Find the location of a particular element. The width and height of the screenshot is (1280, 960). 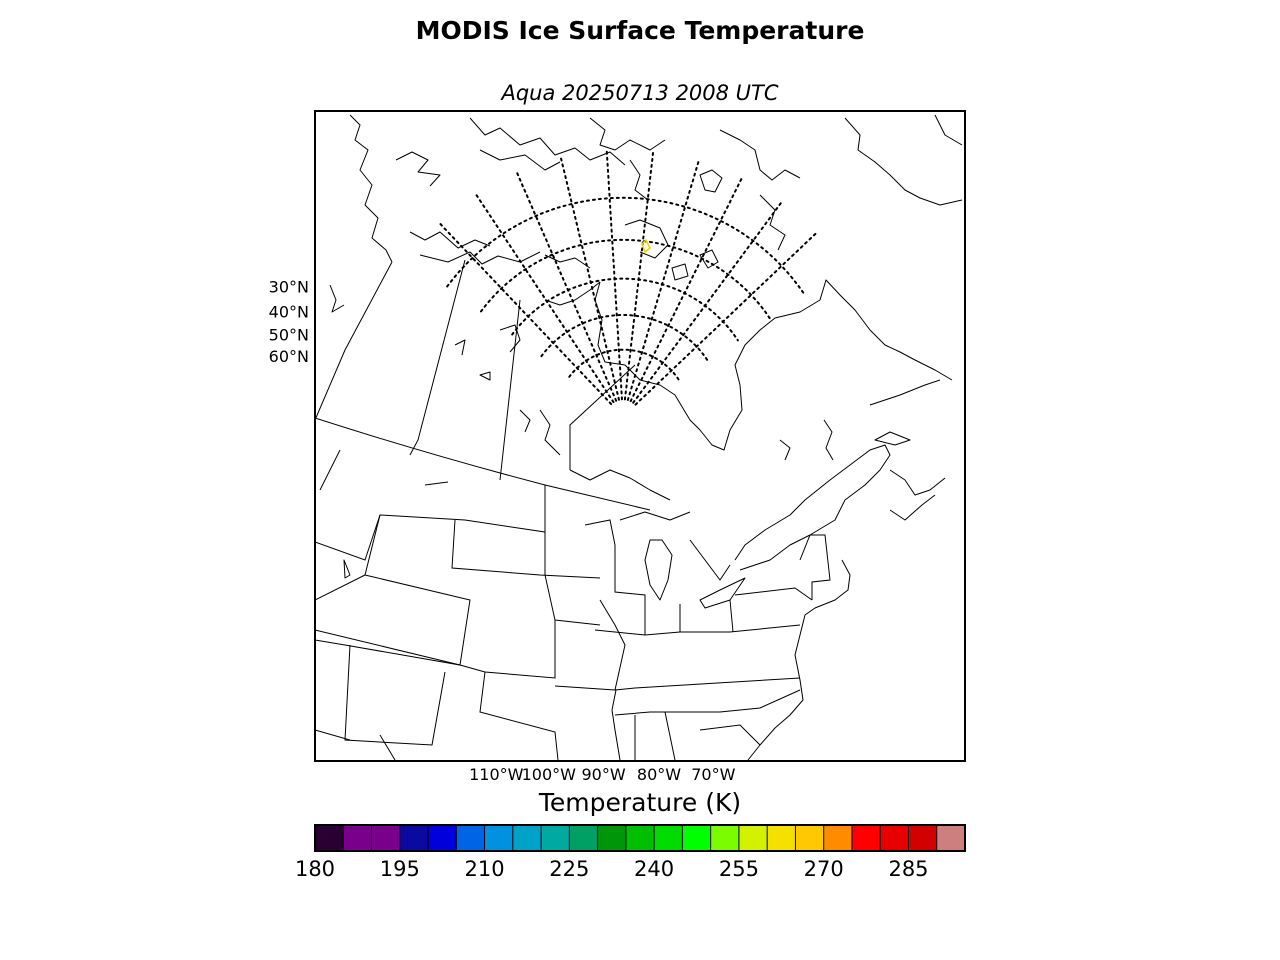

colorbar-tick-label: 240 is located at coordinates (654, 869).